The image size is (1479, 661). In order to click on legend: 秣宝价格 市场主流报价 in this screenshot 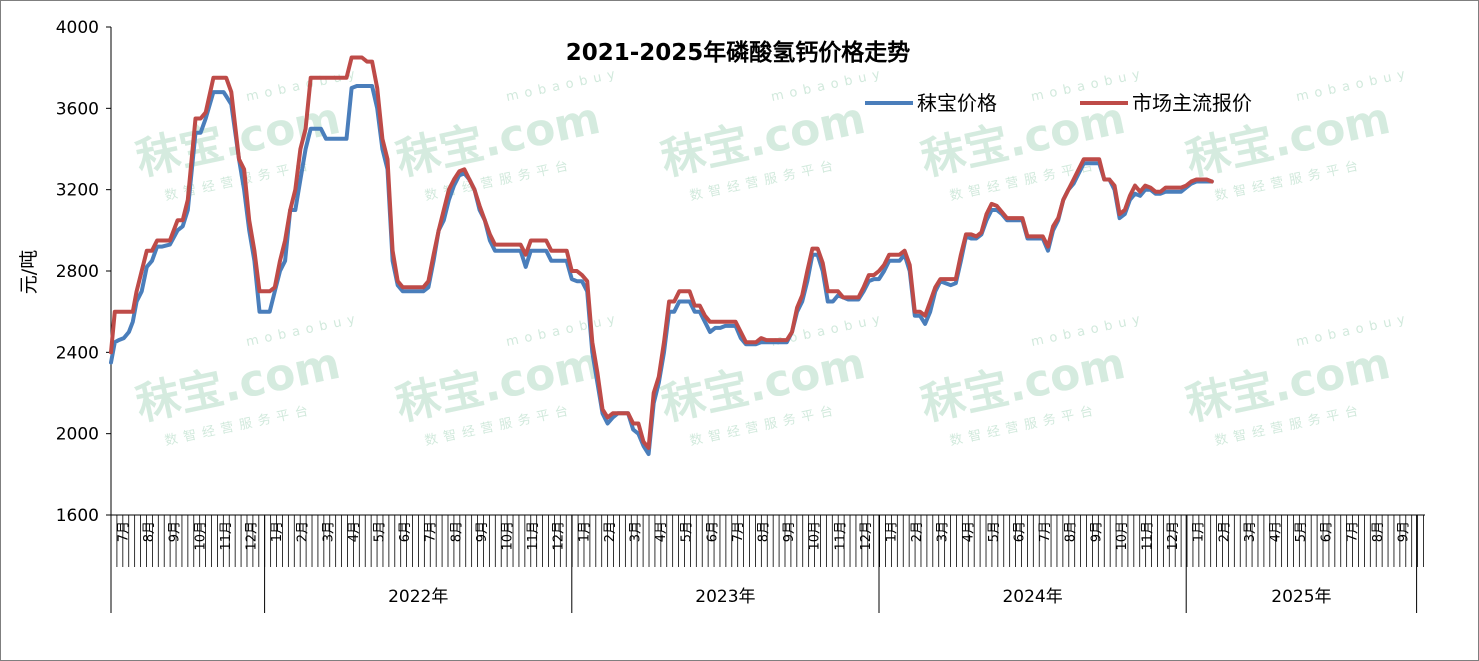, I will do `click(1058, 103)`.